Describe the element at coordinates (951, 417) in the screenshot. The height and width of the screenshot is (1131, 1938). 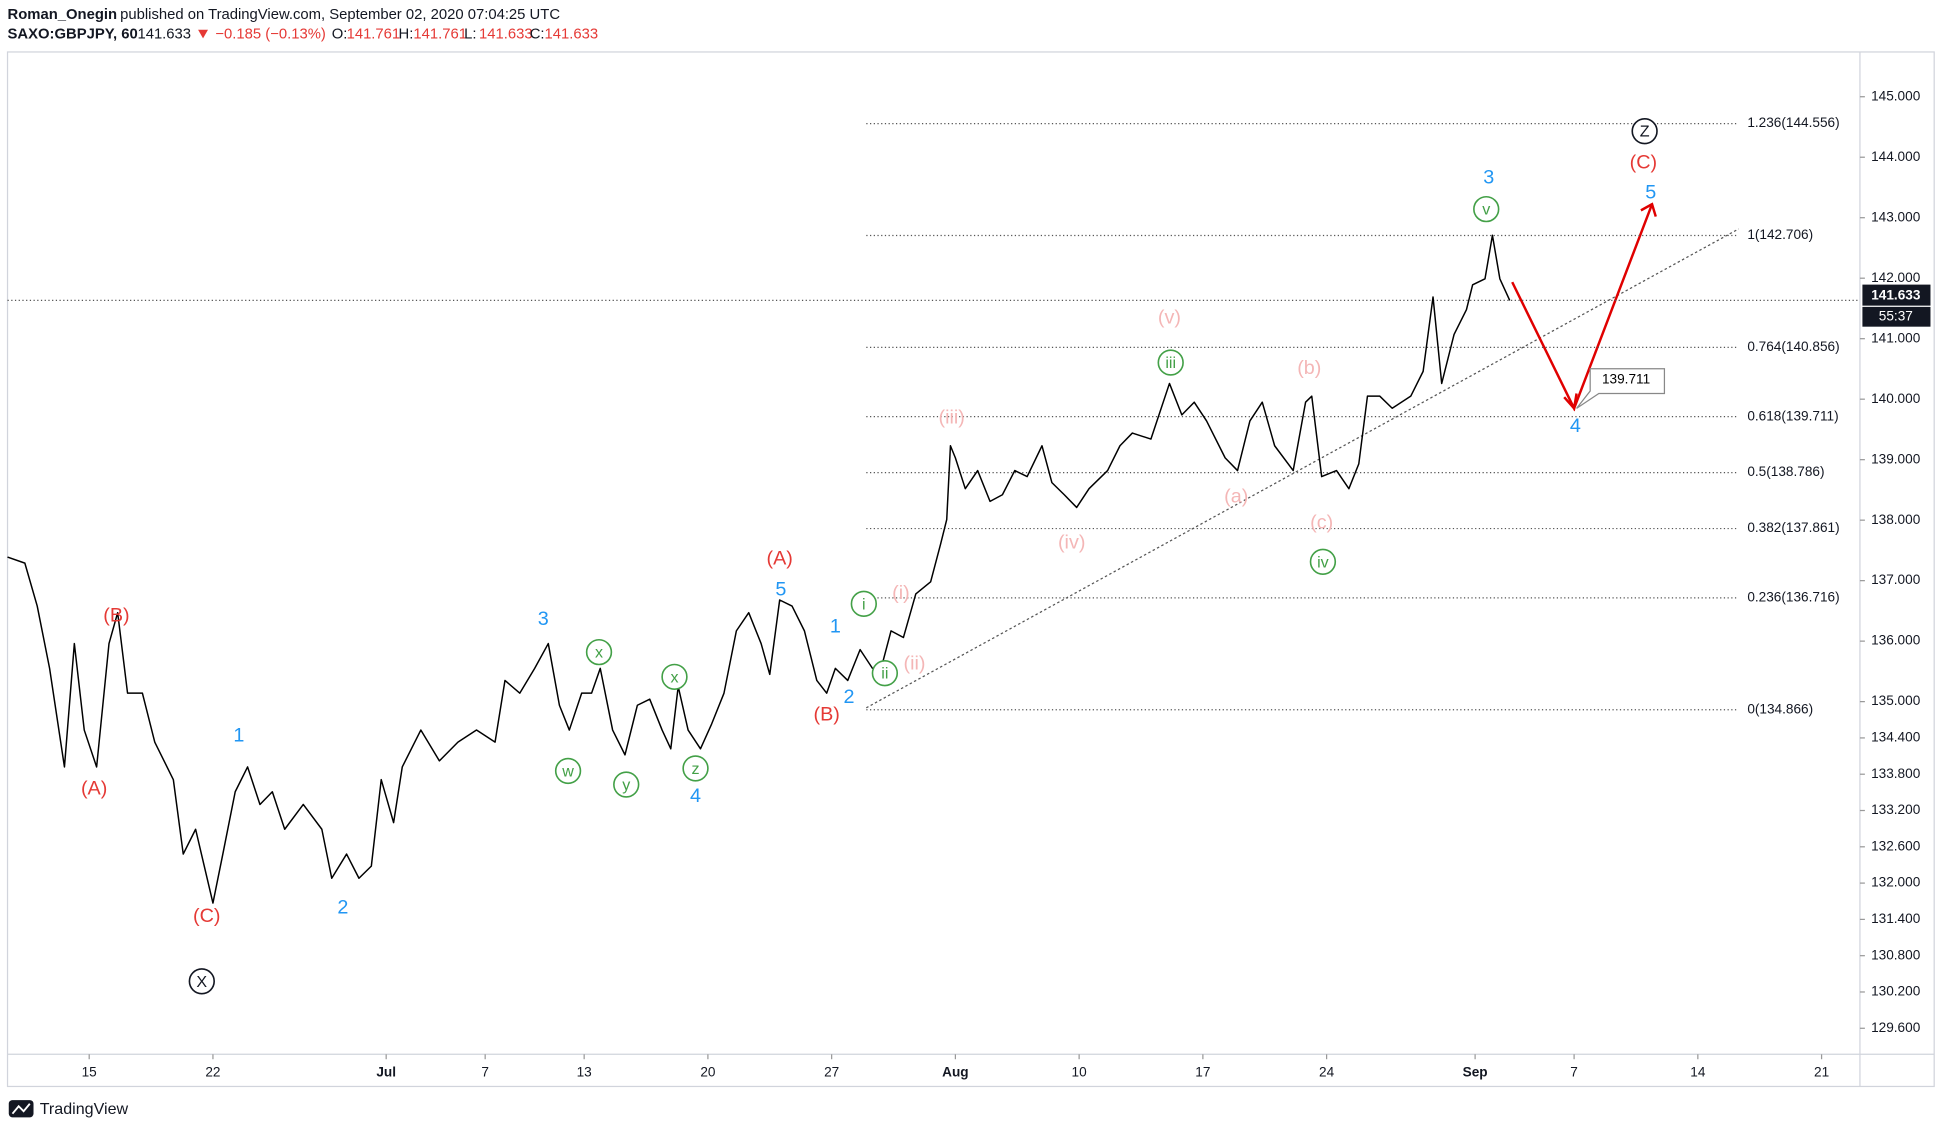
I see `wave-label: (iii)` at that location.